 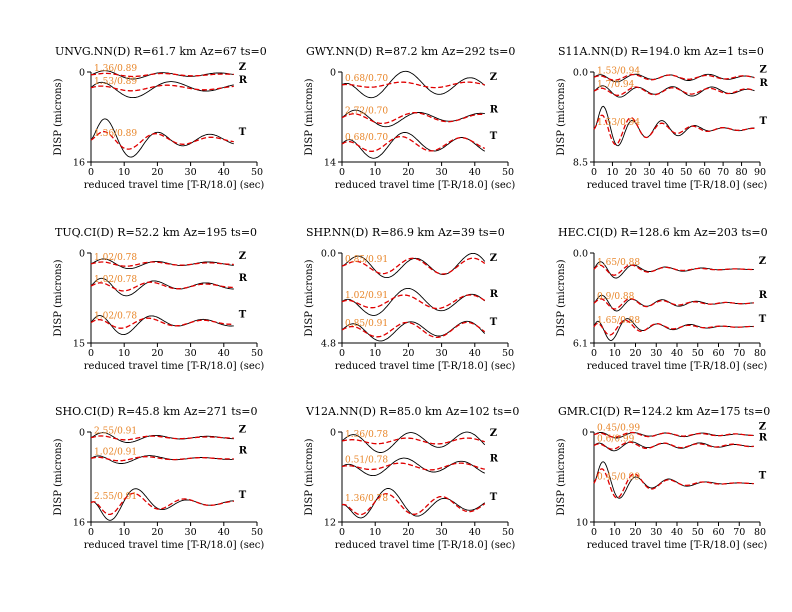 I want to click on ratio-label: 0.9/0.88, so click(x=616, y=297).